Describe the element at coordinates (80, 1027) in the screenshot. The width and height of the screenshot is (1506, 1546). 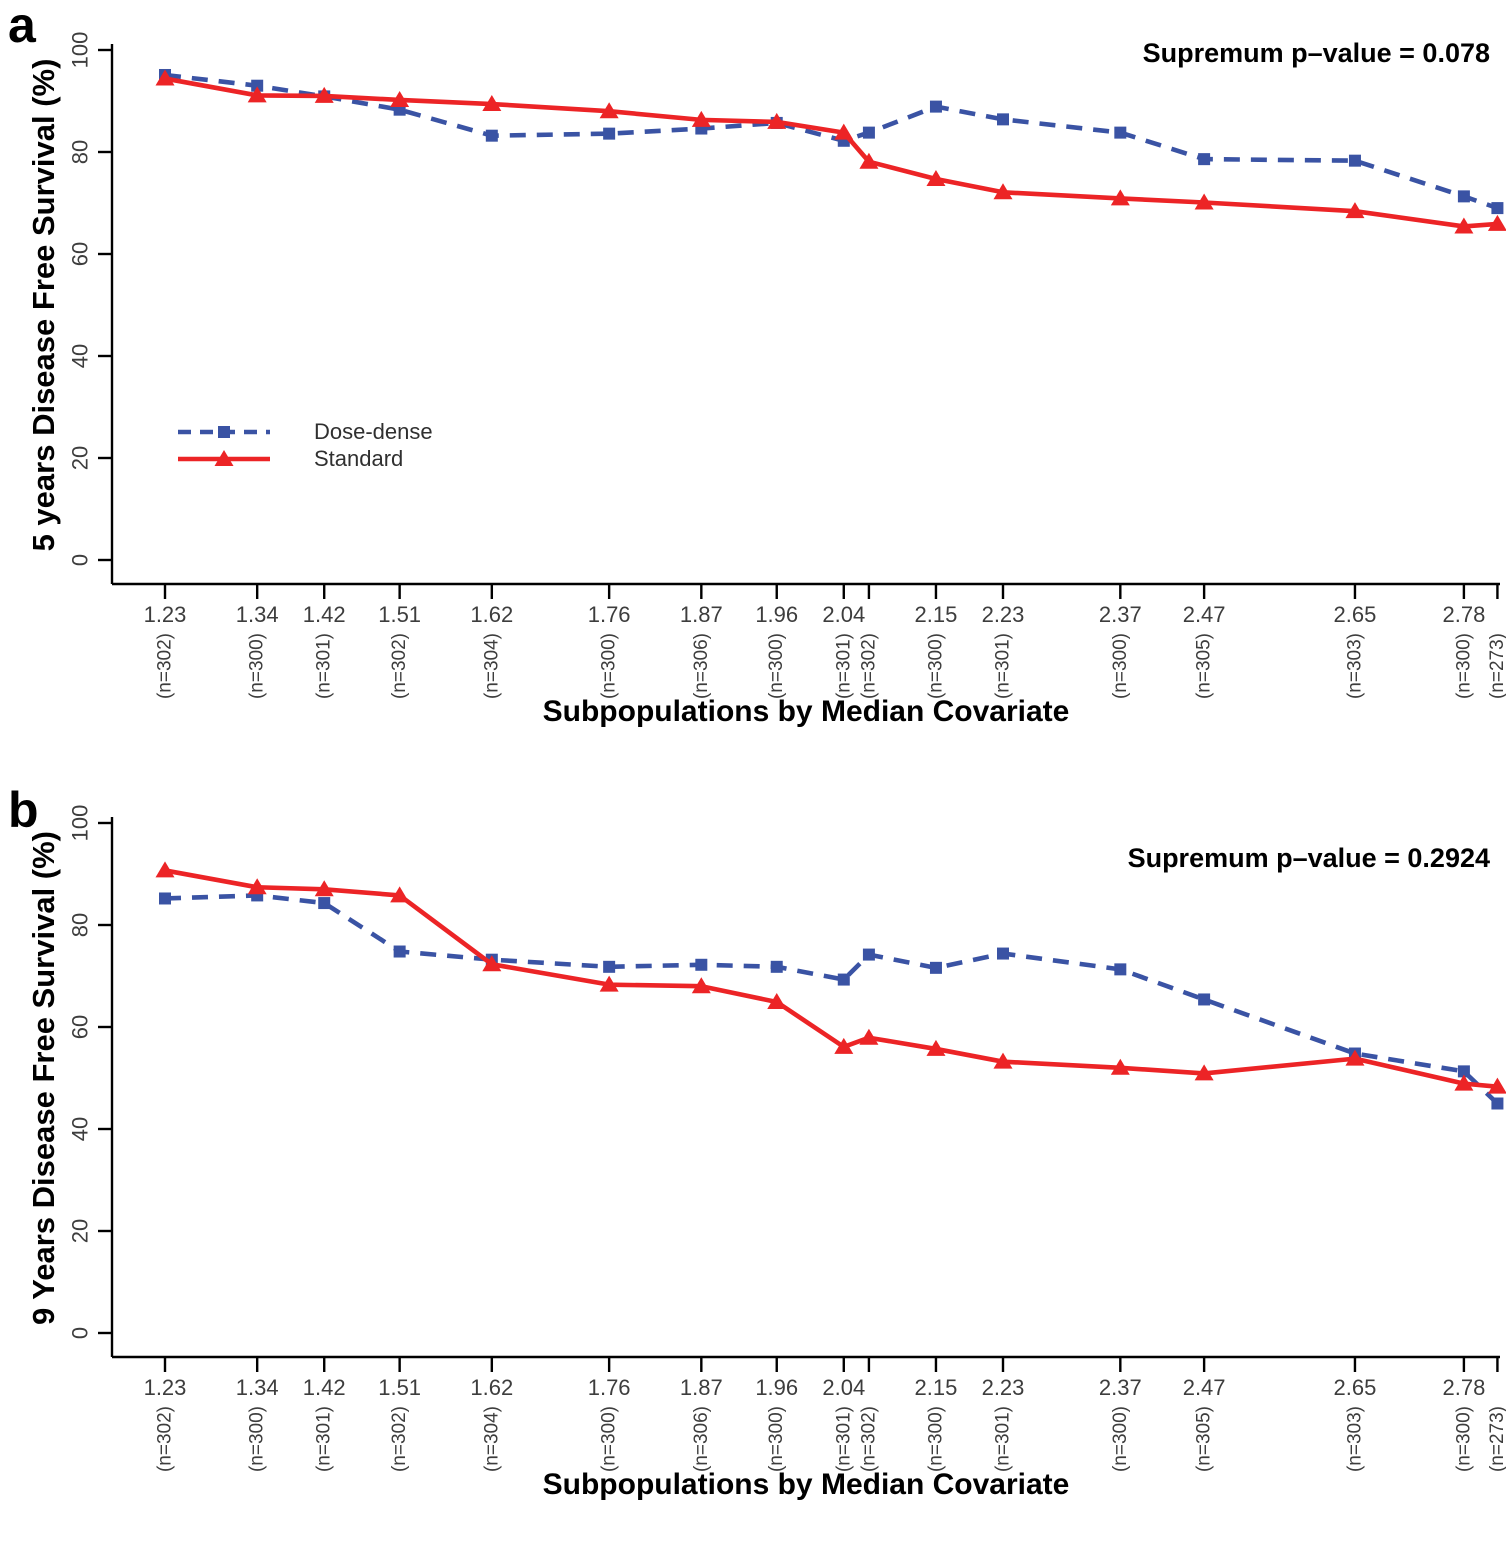
I see `y-tick-label: 60` at that location.